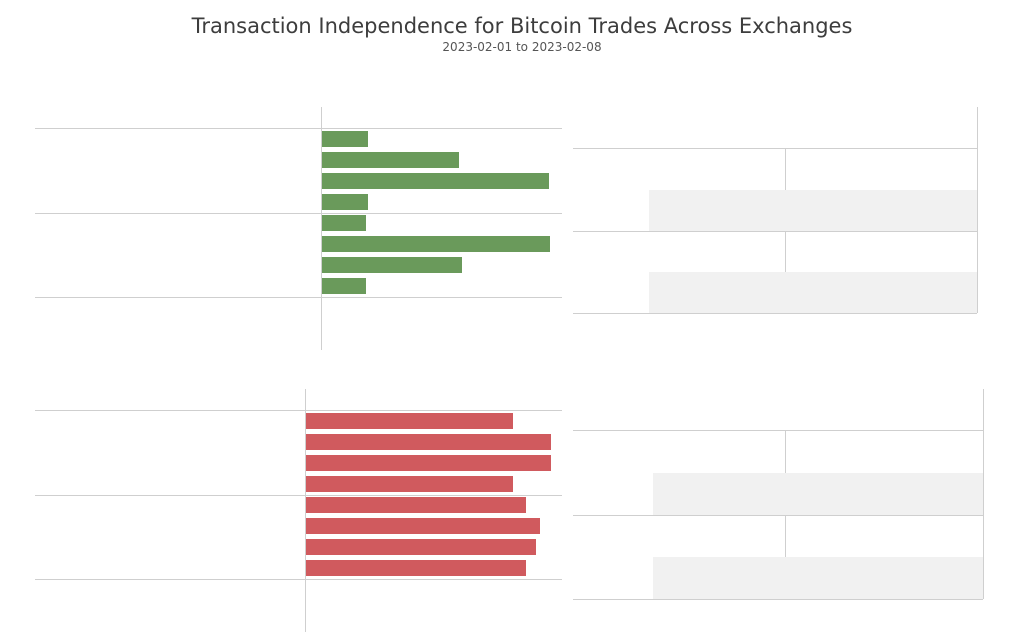 This screenshot has height=644, width=1024. Describe the element at coordinates (522, 47) in the screenshot. I see `chart-subtitle: 2023-02-01 to 2023-02-08` at that location.